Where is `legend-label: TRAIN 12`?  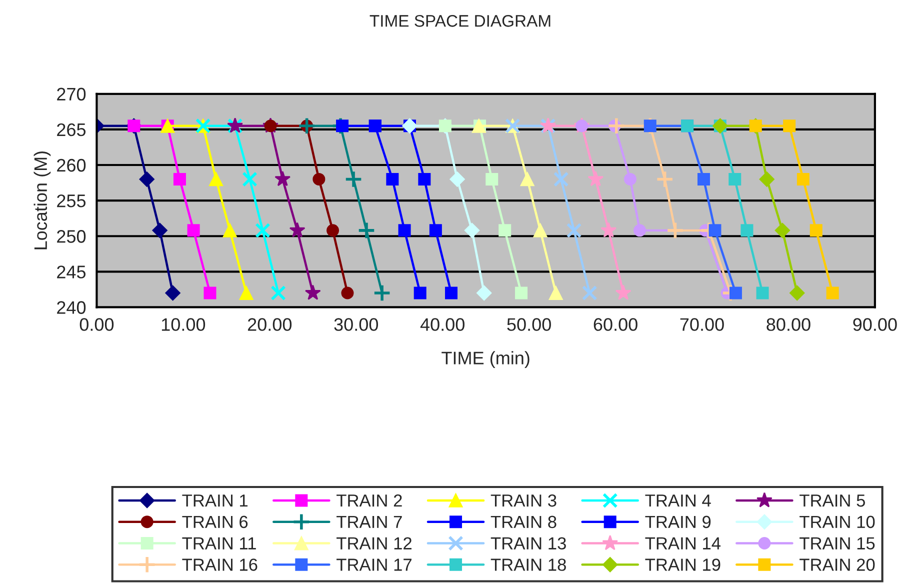 legend-label: TRAIN 12 is located at coordinates (374, 543).